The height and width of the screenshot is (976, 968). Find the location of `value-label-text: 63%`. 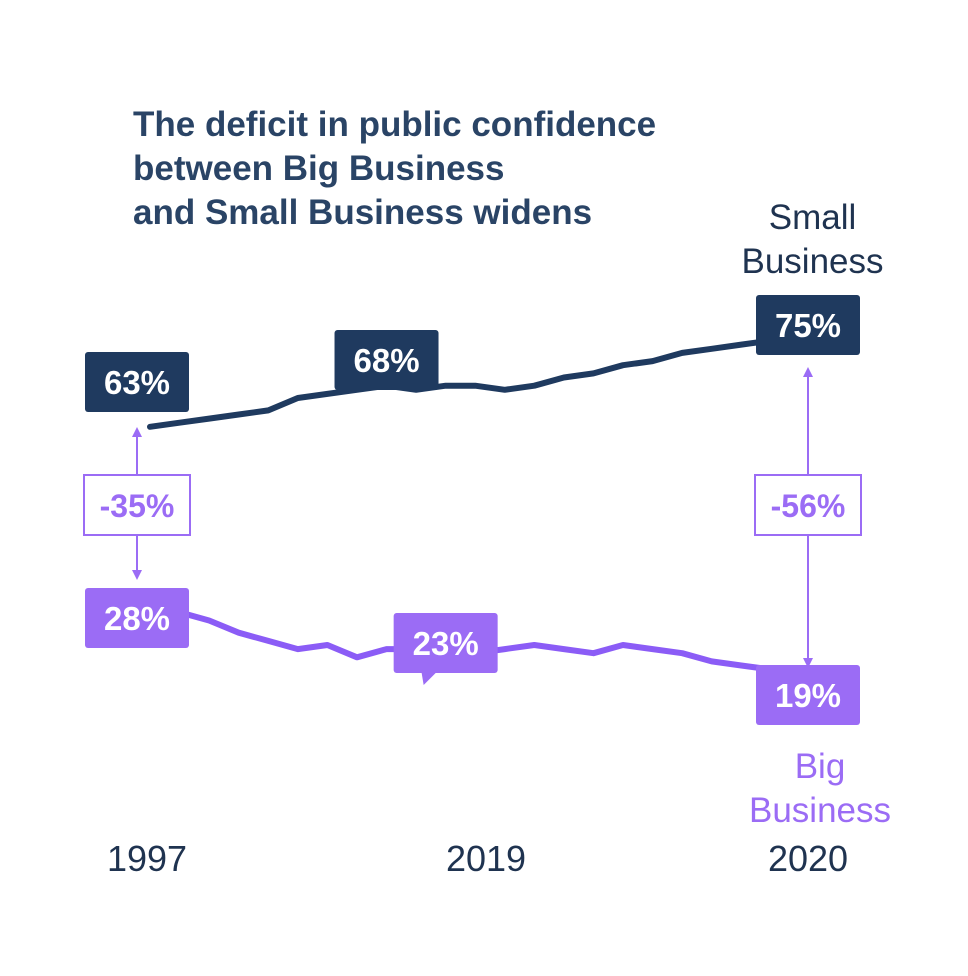

value-label-text: 63% is located at coordinates (137, 382).